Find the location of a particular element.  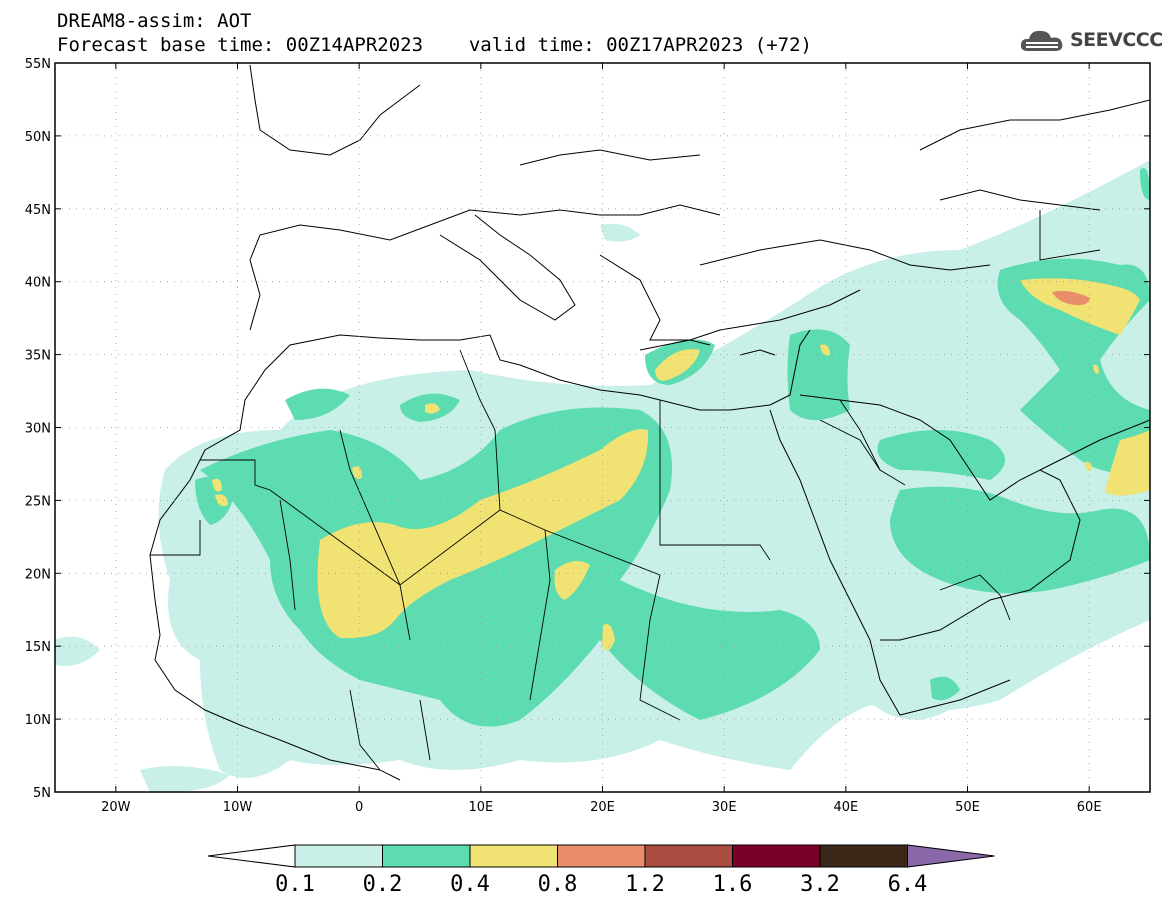

colorbar-label: 1.6 is located at coordinates (733, 884).